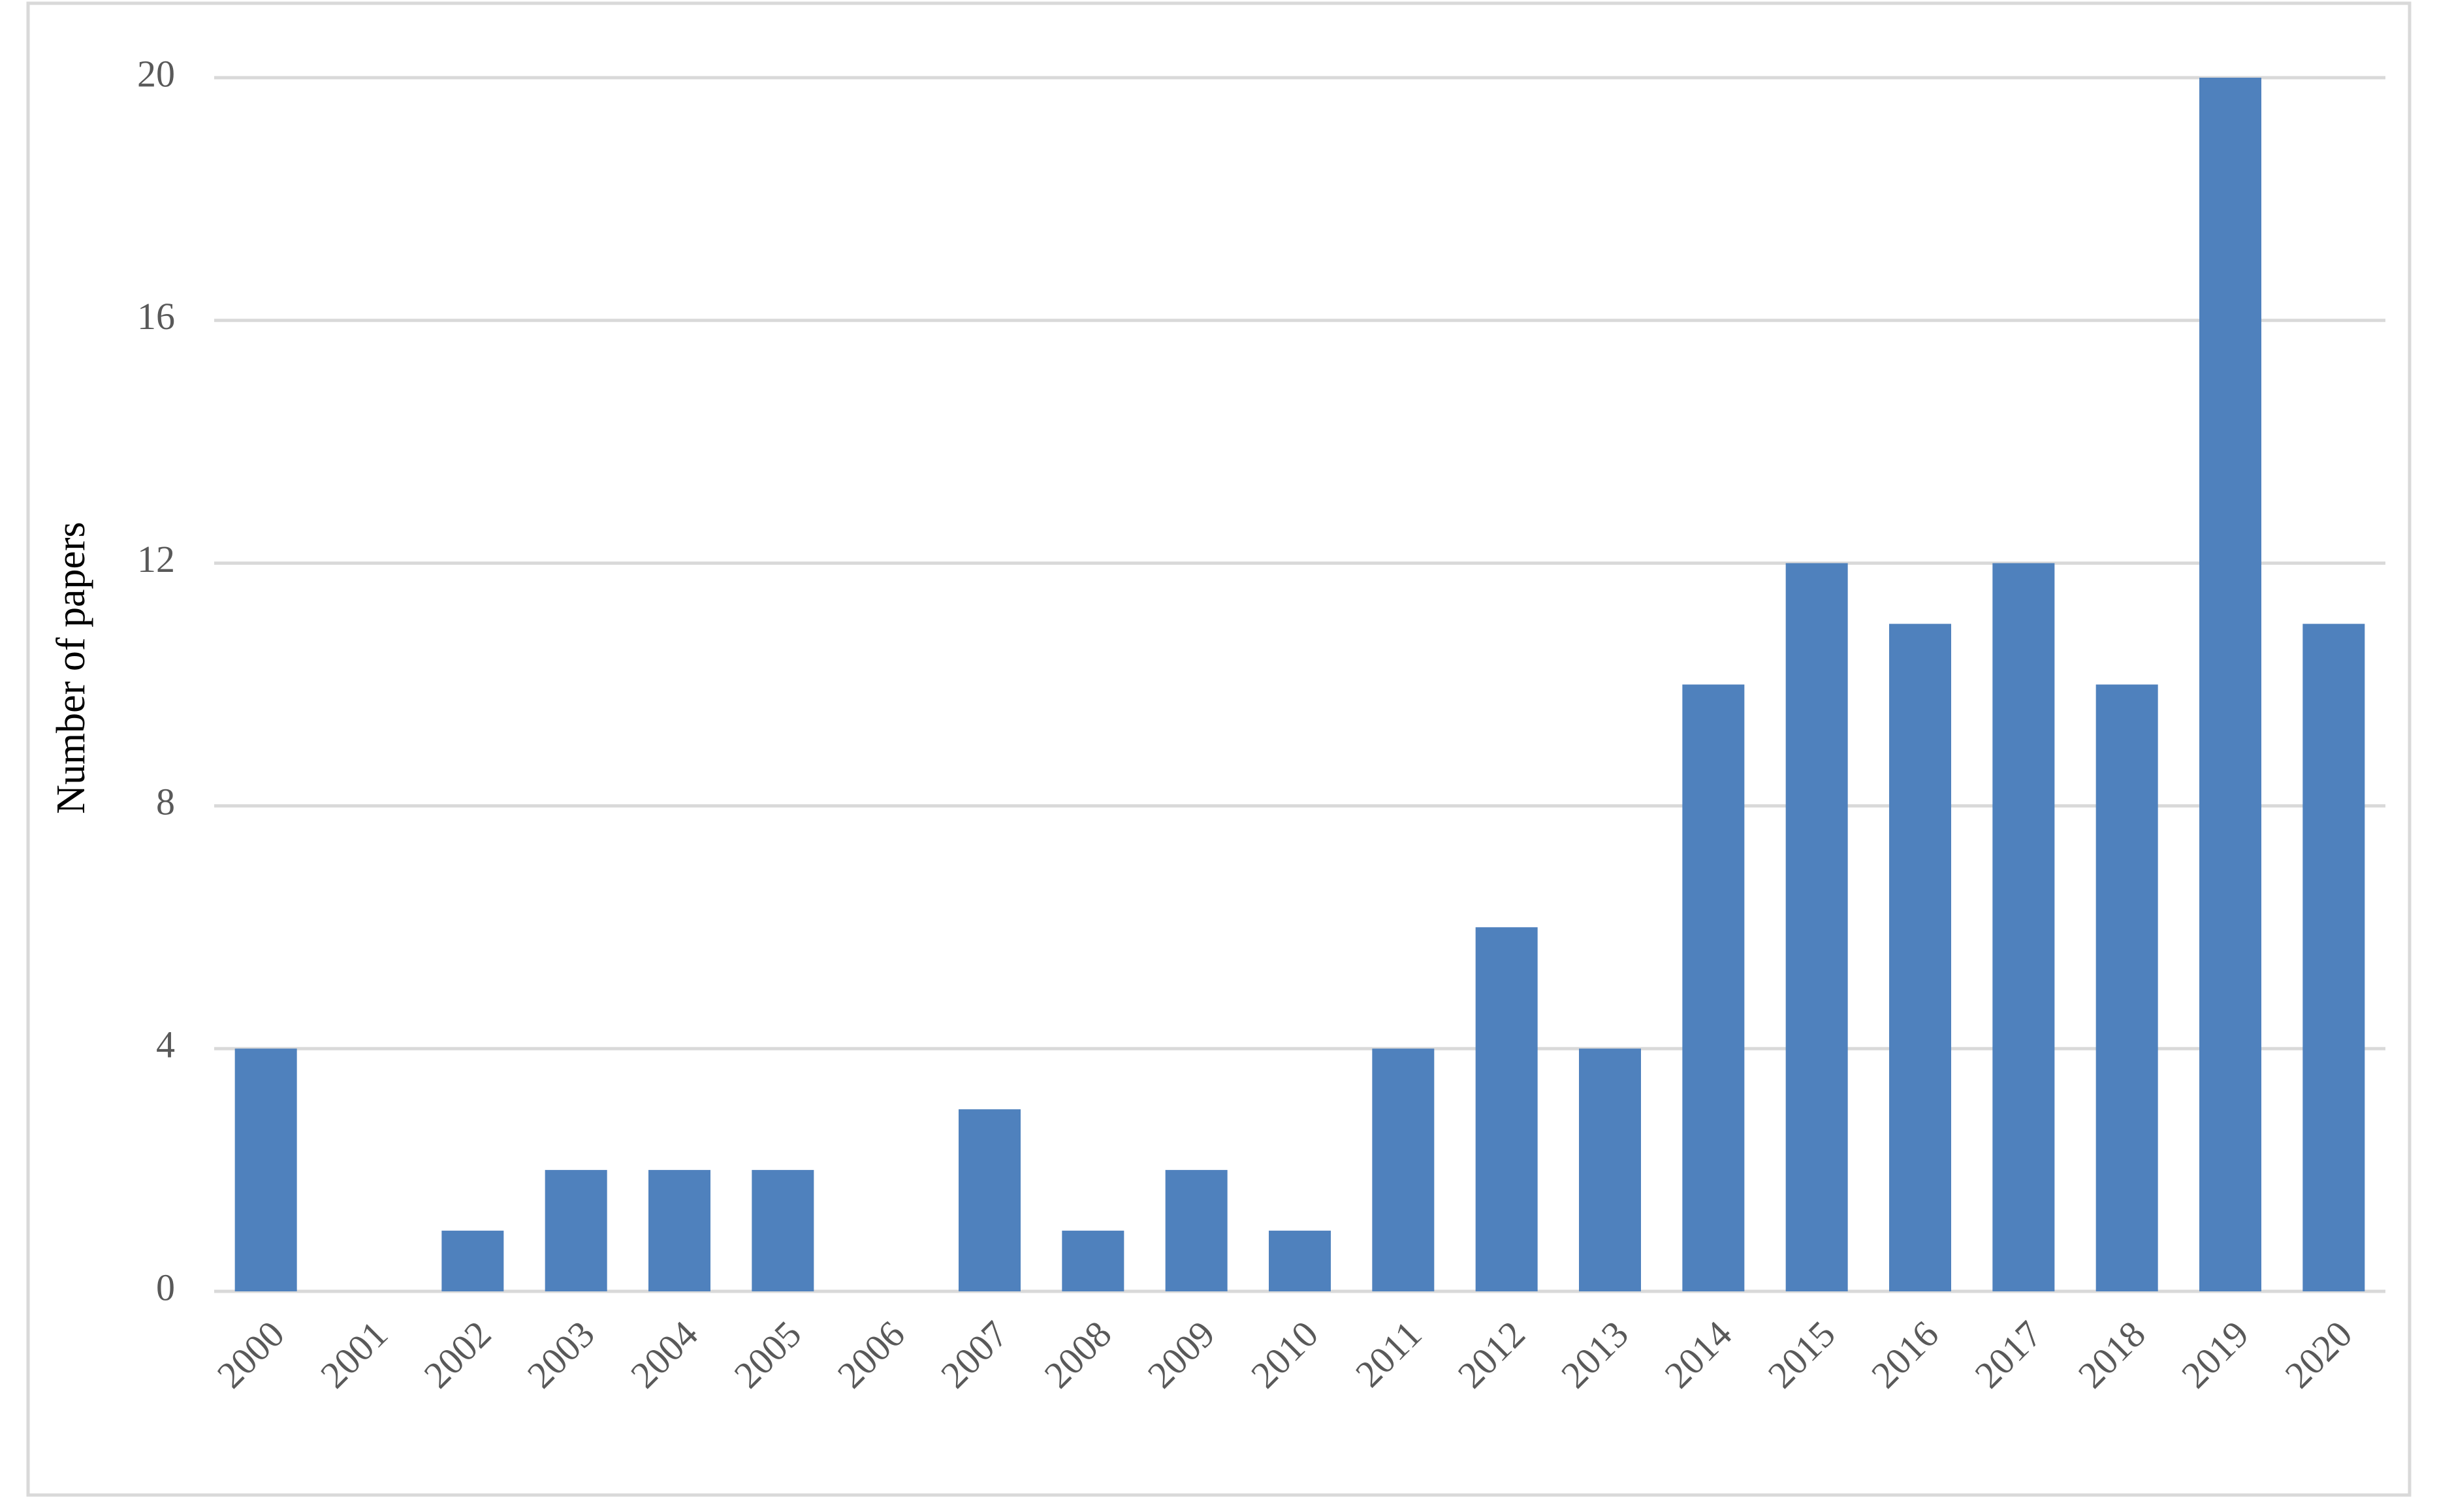 This screenshot has height=1512, width=2437. I want to click on y-tick-label: 12, so click(156, 559).